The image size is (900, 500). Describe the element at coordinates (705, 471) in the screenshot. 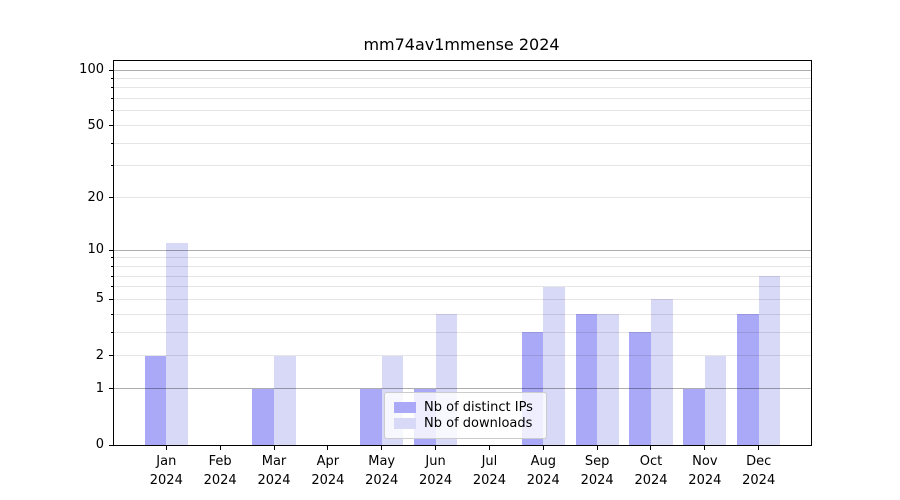

I see `x-axis-tick-label: Nov 2024` at that location.